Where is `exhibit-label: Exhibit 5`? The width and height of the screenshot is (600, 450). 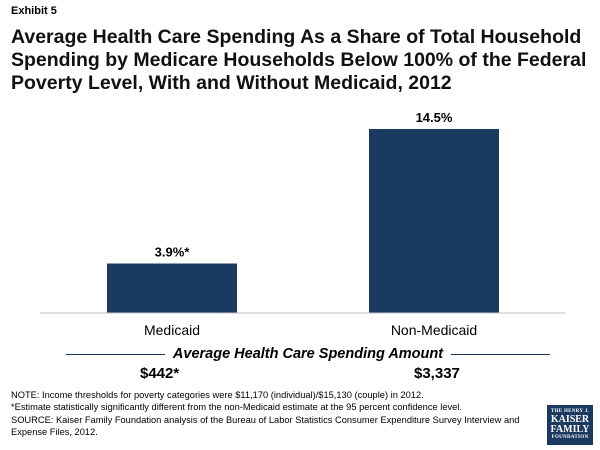 exhibit-label: Exhibit 5 is located at coordinates (34, 11).